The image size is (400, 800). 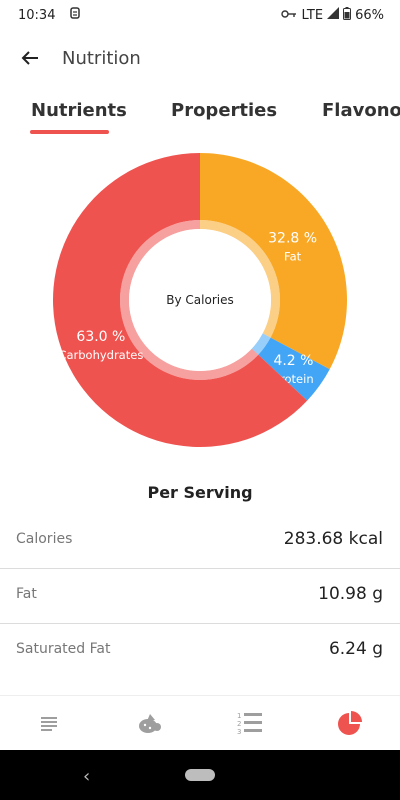 I want to click on nav-nutrition, so click(x=350, y=723).